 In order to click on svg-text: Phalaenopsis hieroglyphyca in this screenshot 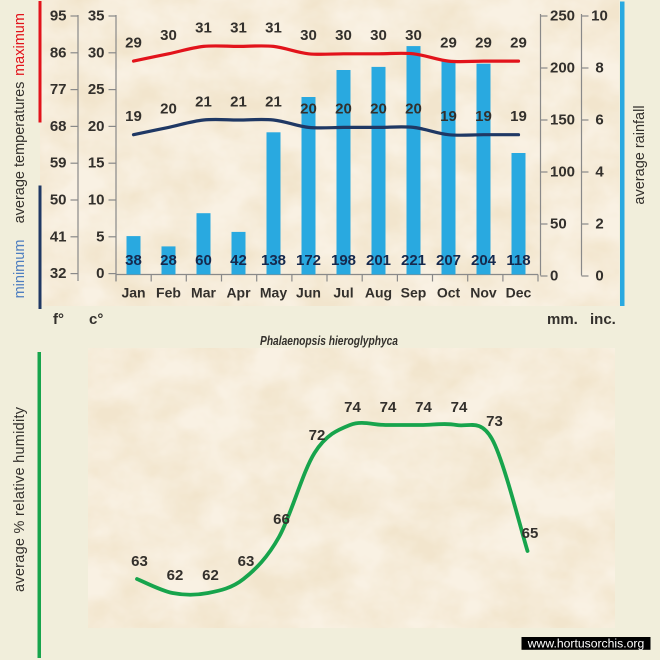, I will do `click(329, 341)`.